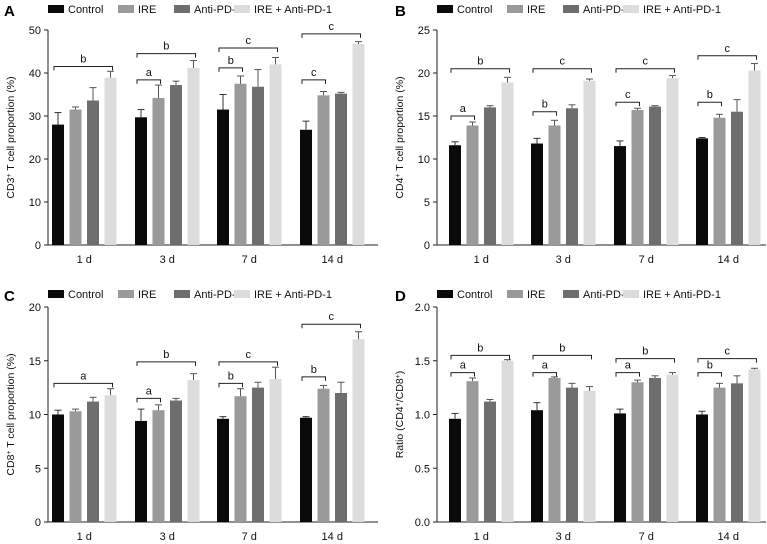  What do you see at coordinates (422, 523) in the screenshot?
I see `y-tick-label: 0.0` at bounding box center [422, 523].